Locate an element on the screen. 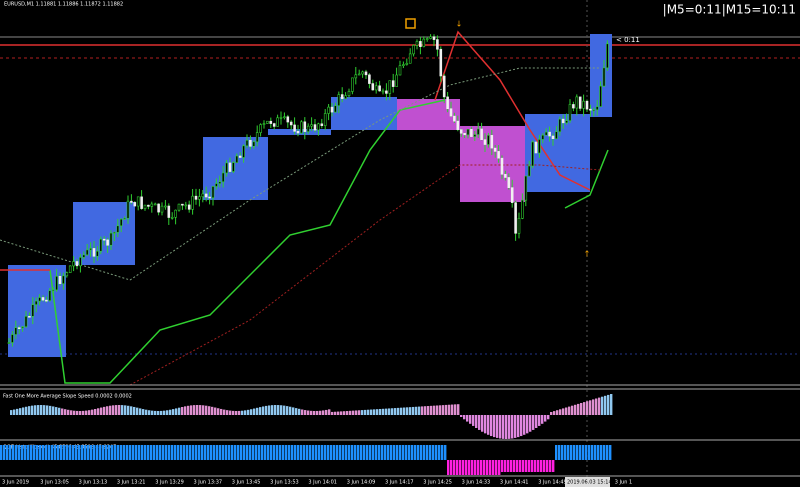 The height and width of the screenshot is (487, 800). countdown: < 0:11 is located at coordinates (628, 40).